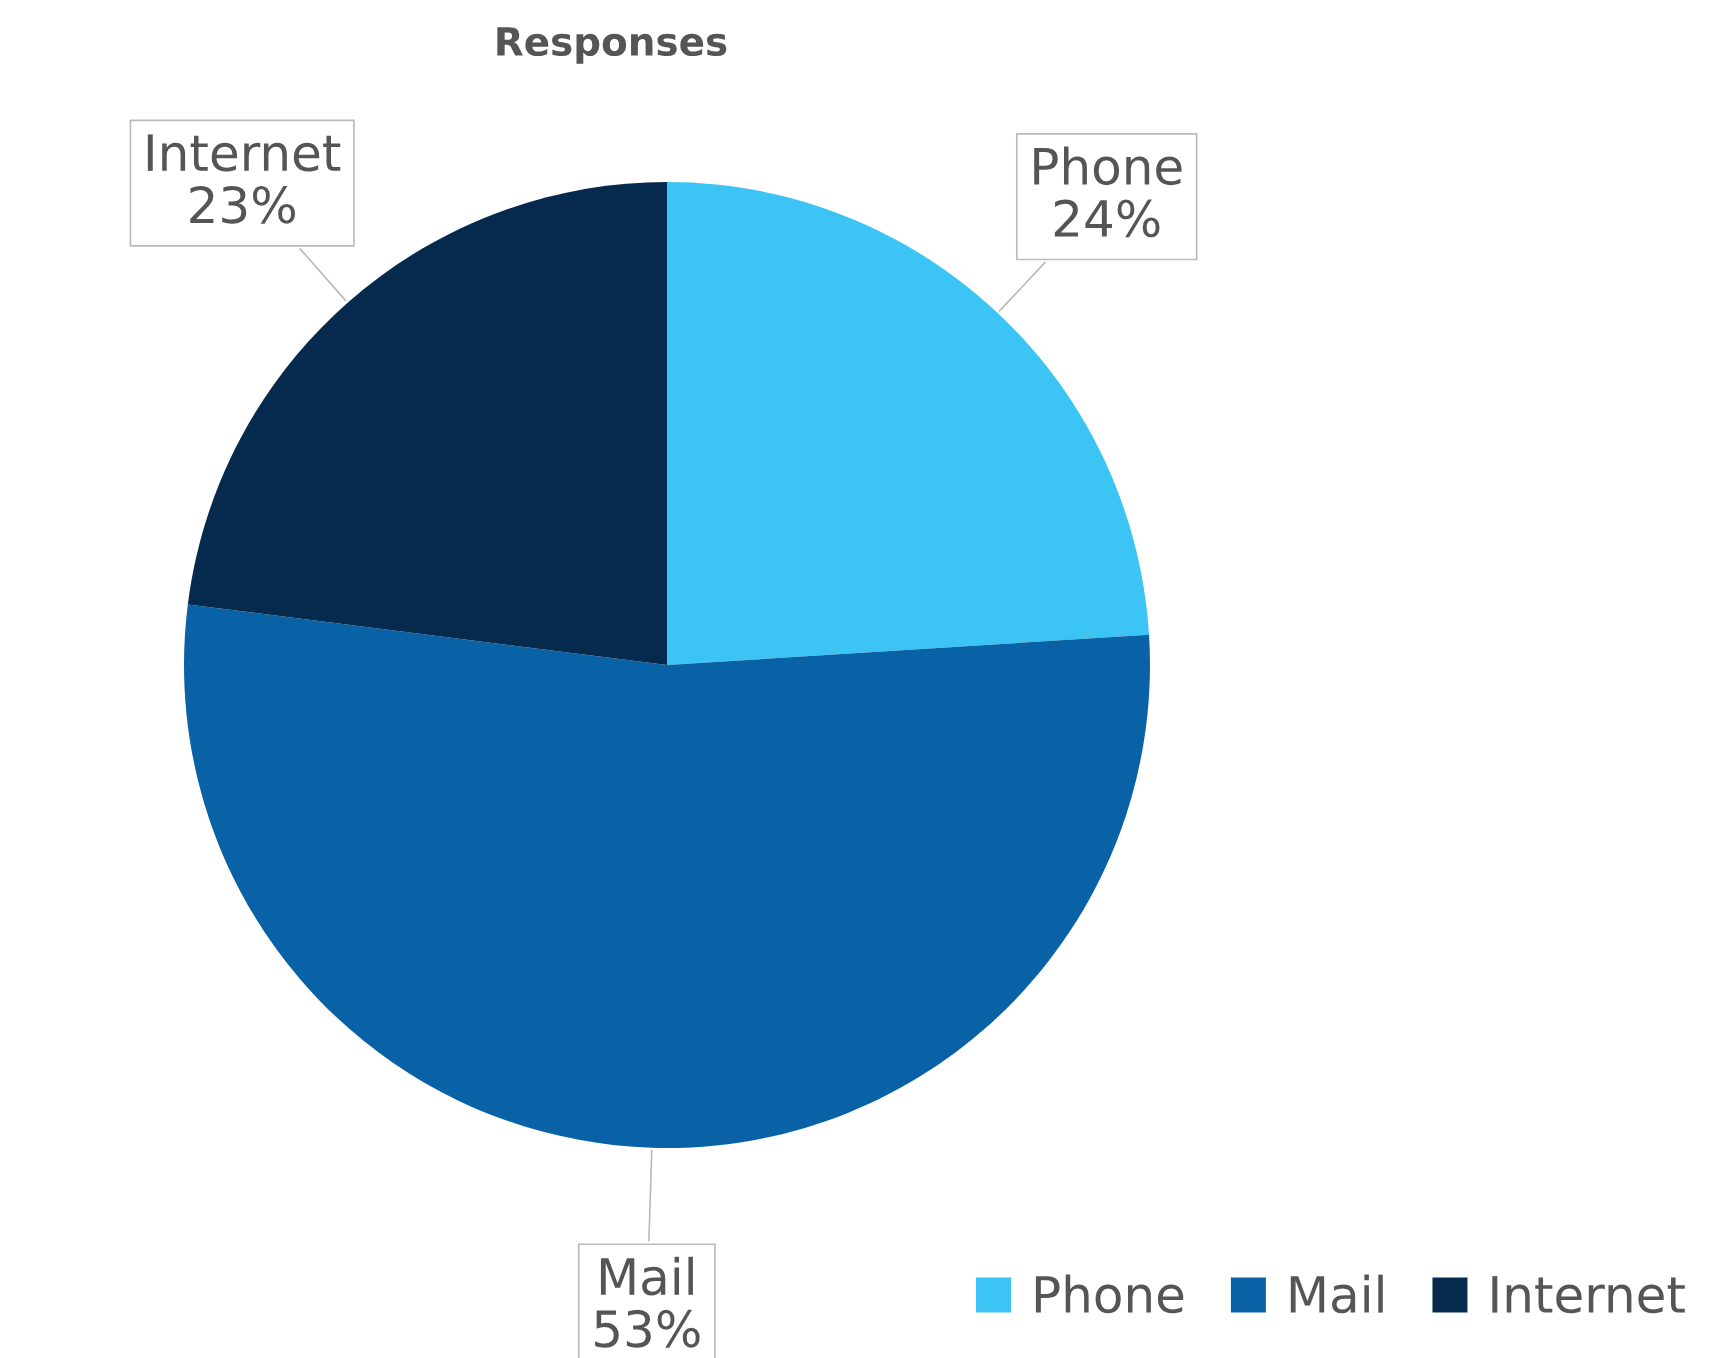 This screenshot has width=1721, height=1358. What do you see at coordinates (244, 153) in the screenshot?
I see `slice-label: Internet` at bounding box center [244, 153].